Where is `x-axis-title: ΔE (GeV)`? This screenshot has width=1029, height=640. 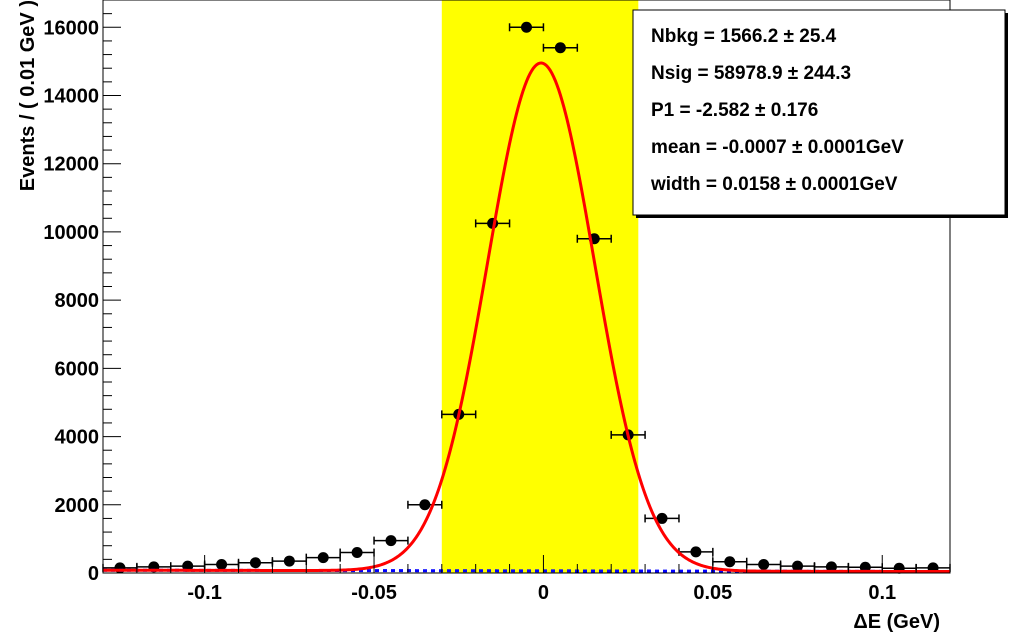
x-axis-title: ΔE (GeV) is located at coordinates (896, 622).